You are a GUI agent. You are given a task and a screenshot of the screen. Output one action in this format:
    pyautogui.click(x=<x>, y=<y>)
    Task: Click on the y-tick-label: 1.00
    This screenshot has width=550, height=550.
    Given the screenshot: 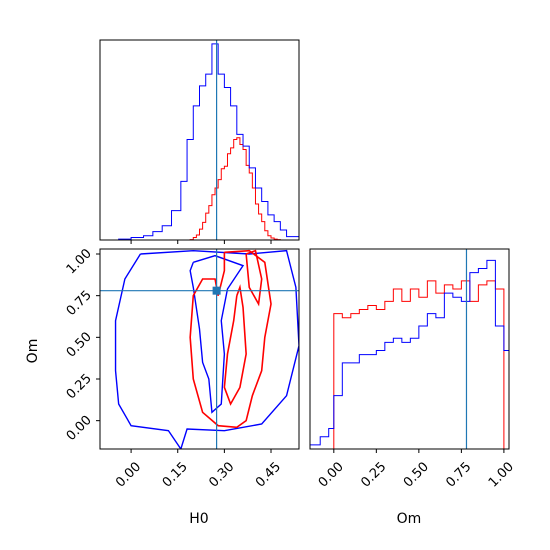 What is the action you would take?
    pyautogui.click(x=79, y=261)
    